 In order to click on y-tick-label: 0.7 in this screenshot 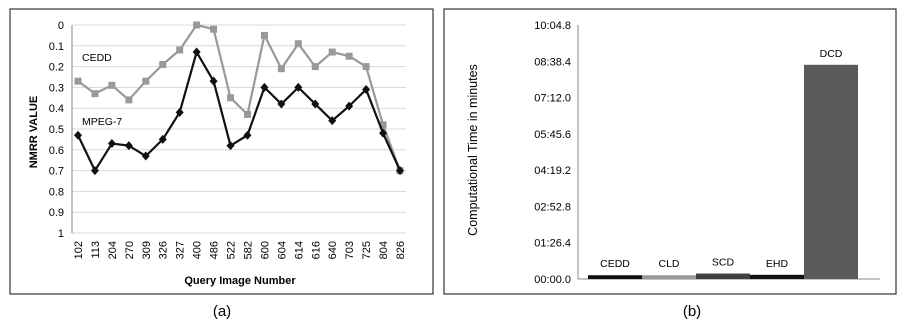, I will do `click(56, 172)`.